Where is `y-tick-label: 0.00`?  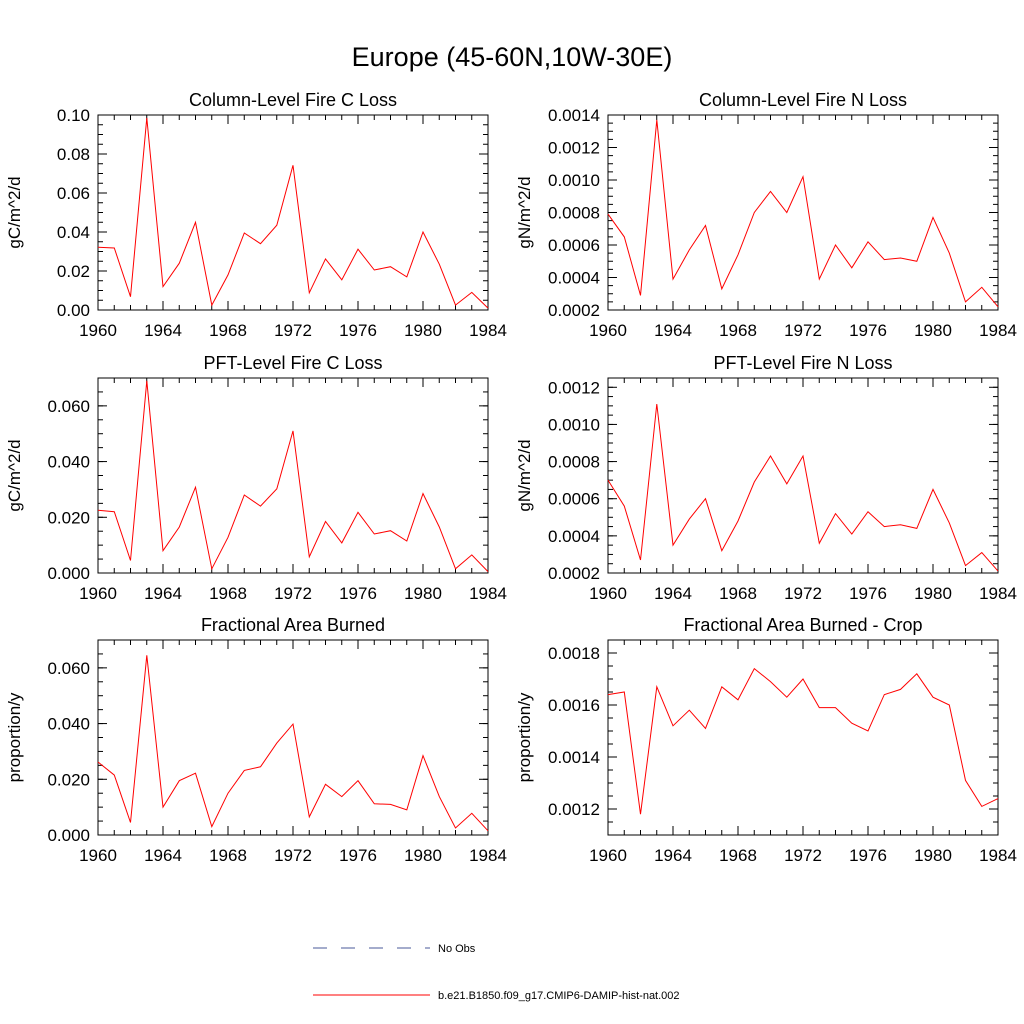 y-tick-label: 0.00 is located at coordinates (73, 310).